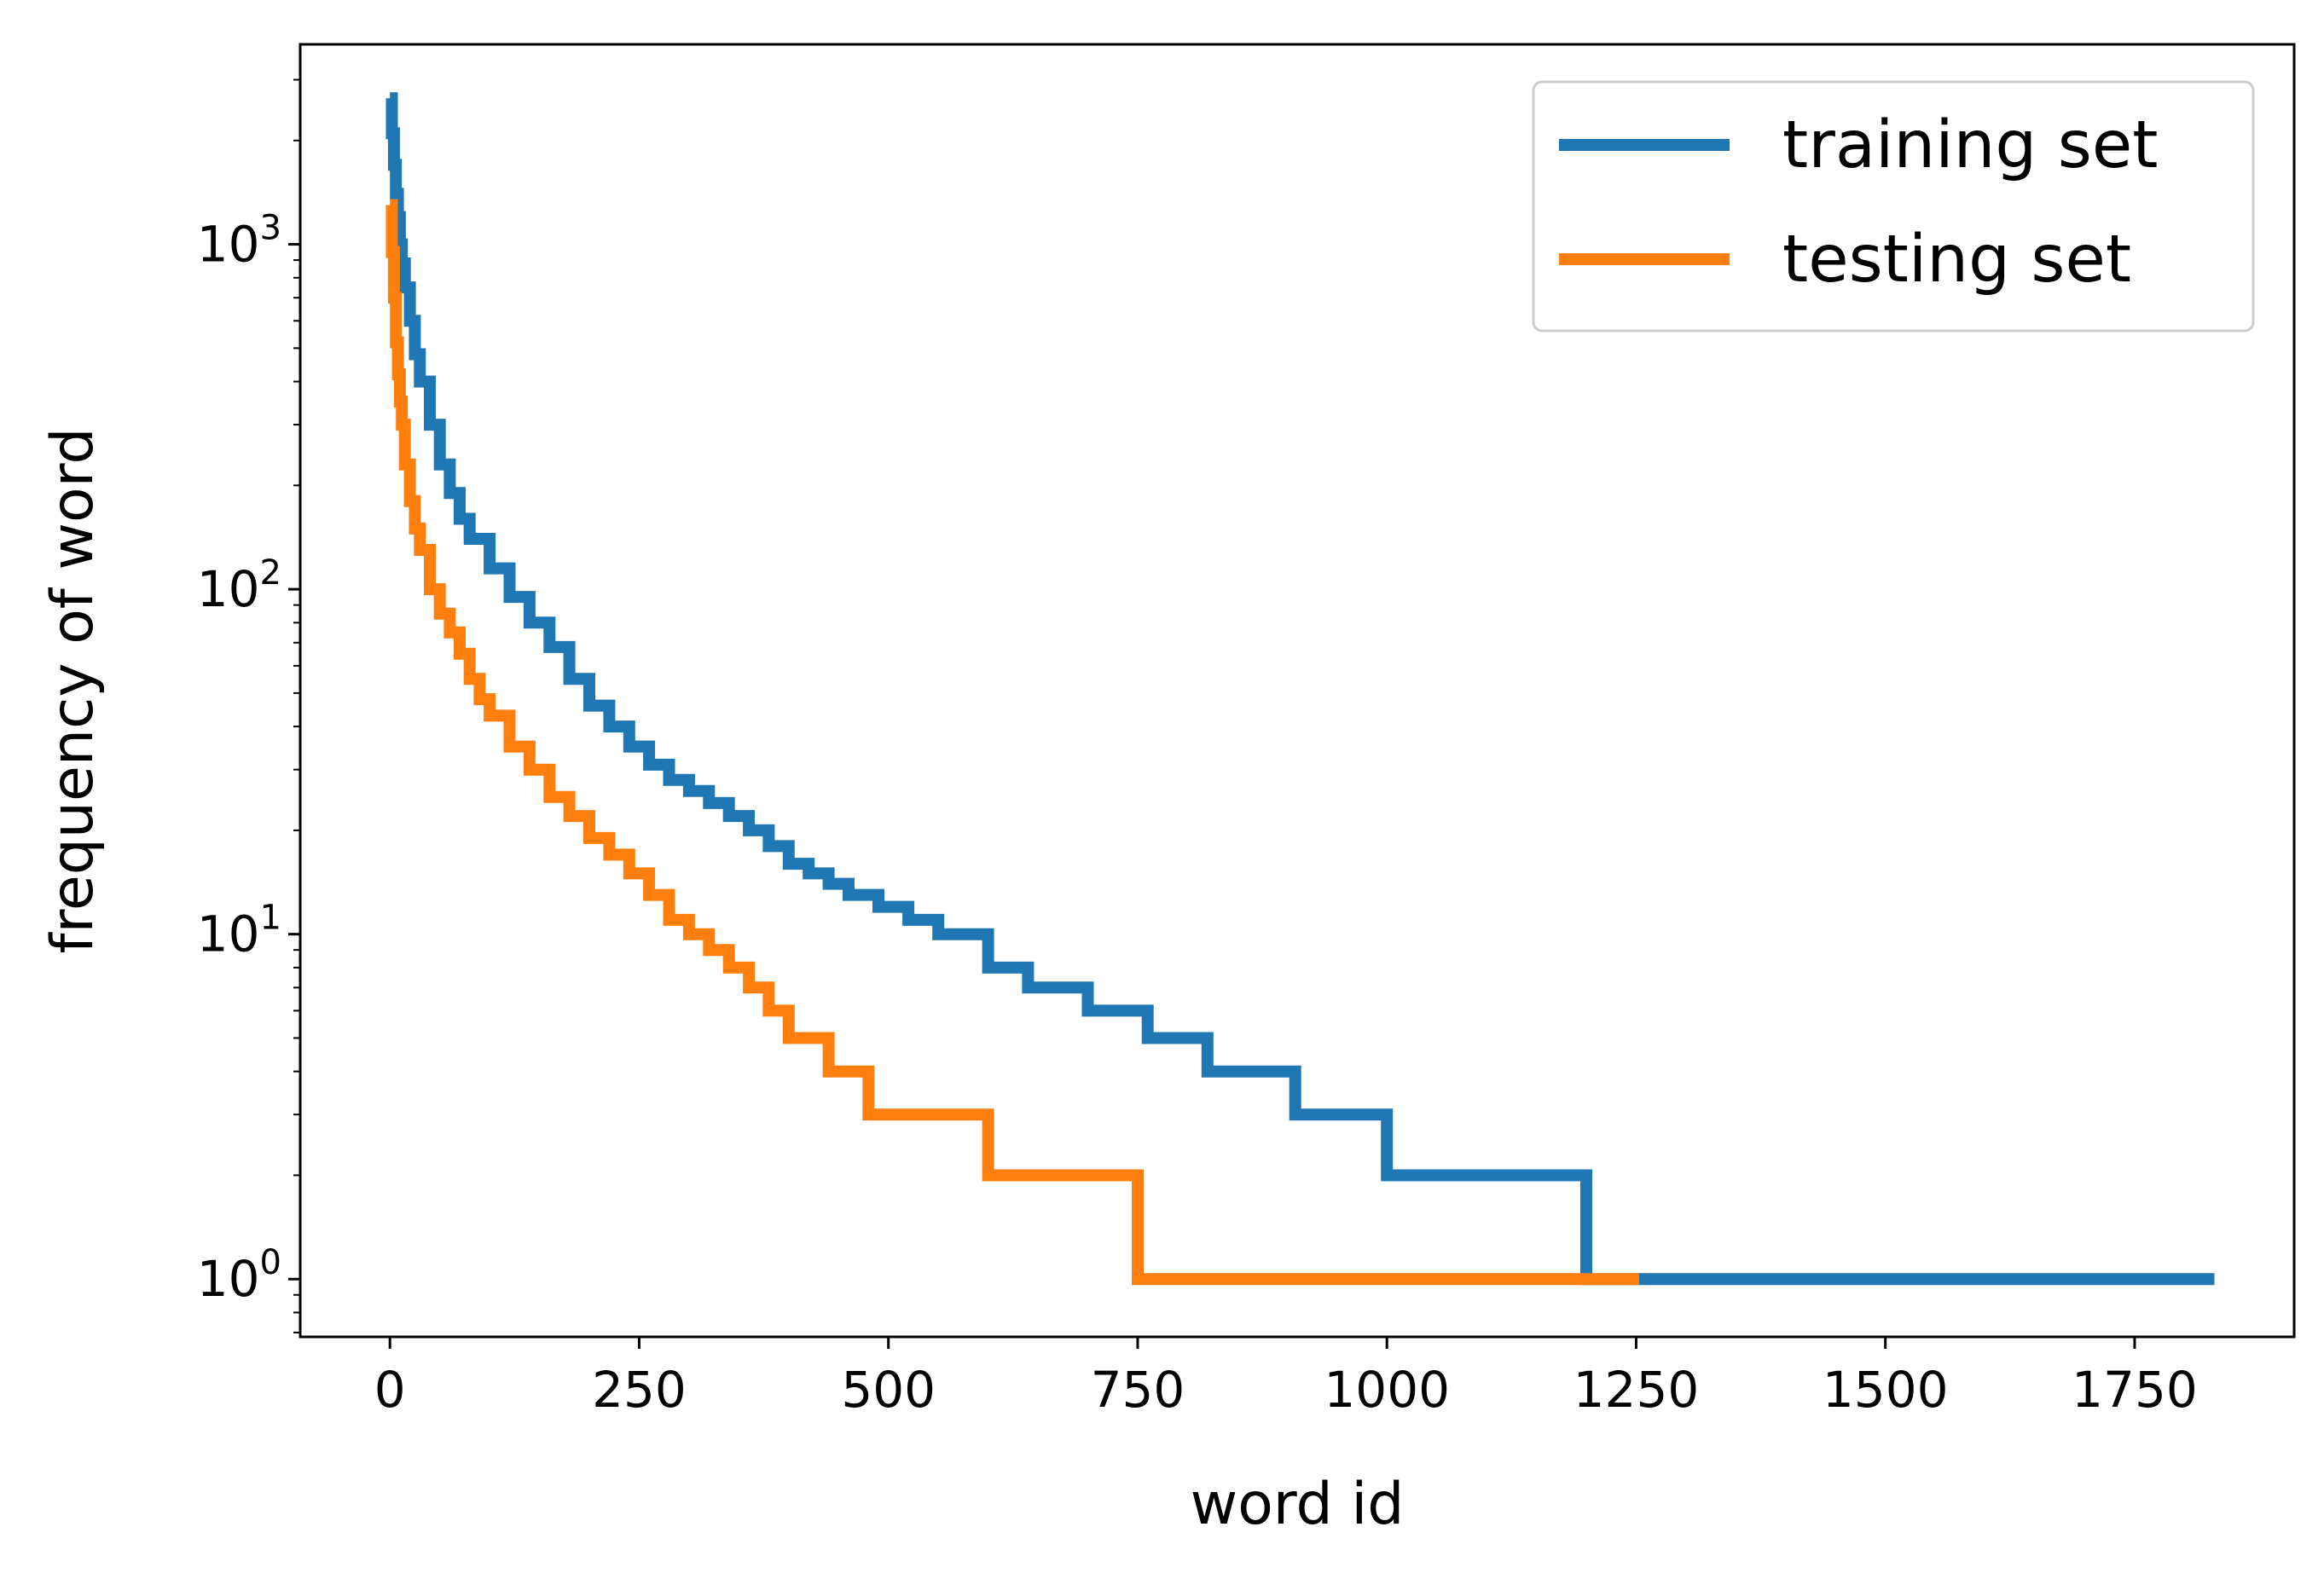 Image resolution: width=2324 pixels, height=1579 pixels. Describe the element at coordinates (2135, 1390) in the screenshot. I see `x-tick-label: 1750` at that location.